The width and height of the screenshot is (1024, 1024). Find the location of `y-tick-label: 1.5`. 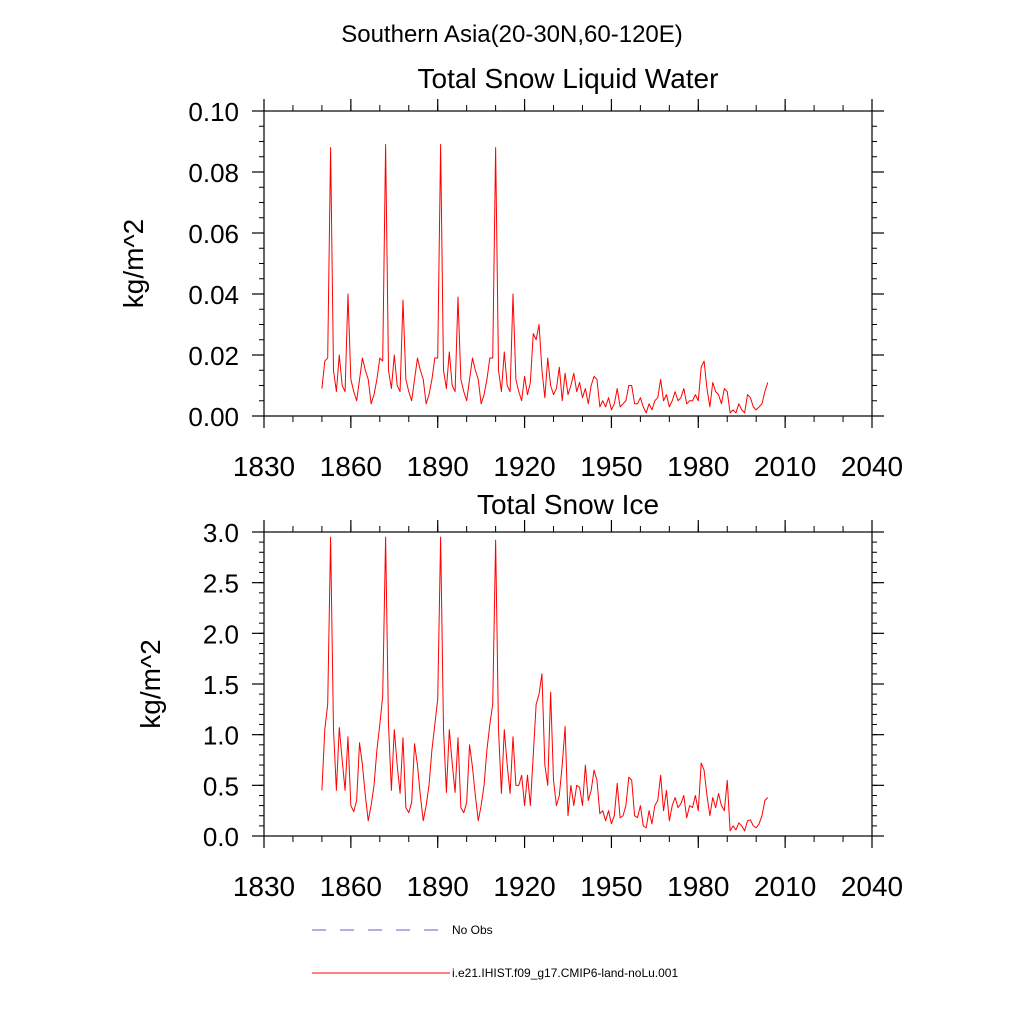

y-tick-label: 1.5 is located at coordinates (221, 685).